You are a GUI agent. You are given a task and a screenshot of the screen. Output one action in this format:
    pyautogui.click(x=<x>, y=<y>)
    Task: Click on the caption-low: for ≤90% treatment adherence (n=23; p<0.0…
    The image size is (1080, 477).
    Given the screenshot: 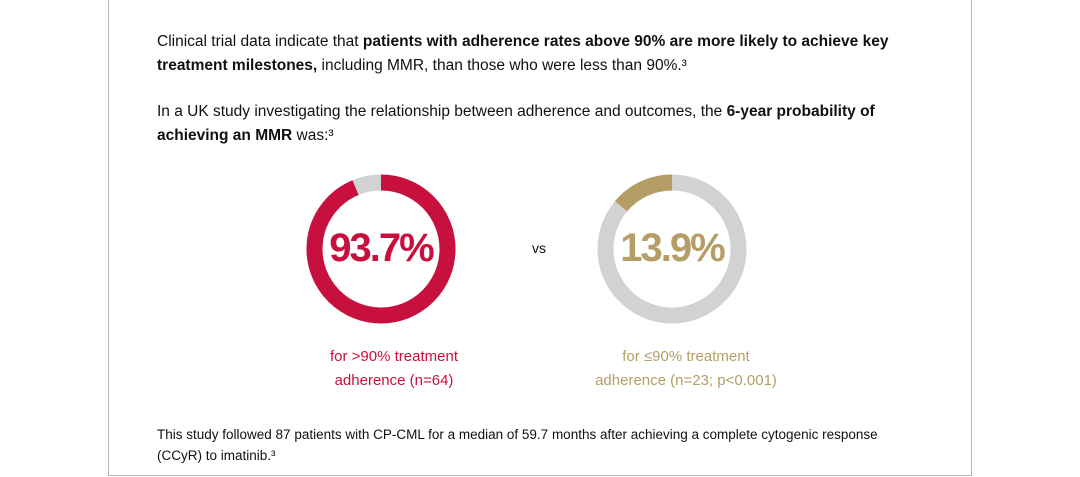 What is the action you would take?
    pyautogui.click(x=686, y=369)
    